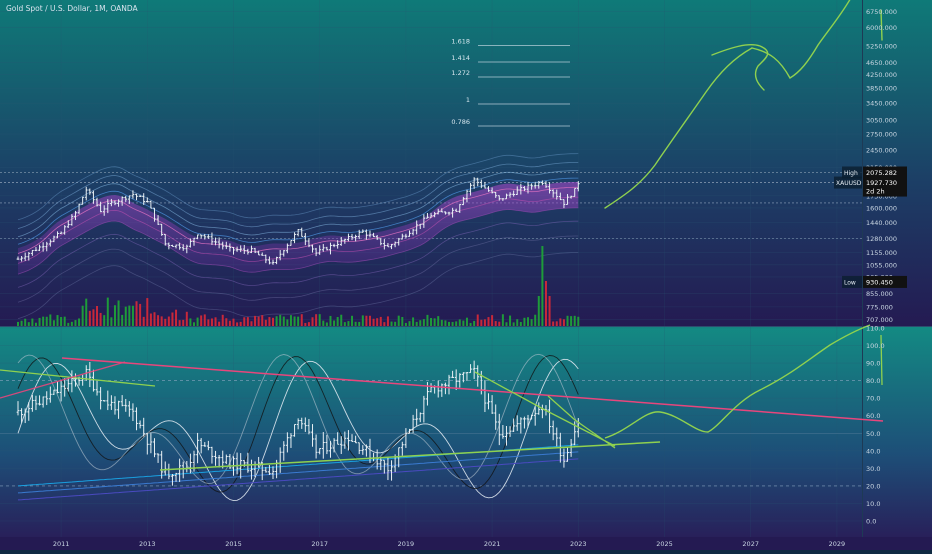  Describe the element at coordinates (233, 544) in the screenshot. I see `time-tick-label: 2015` at that location.